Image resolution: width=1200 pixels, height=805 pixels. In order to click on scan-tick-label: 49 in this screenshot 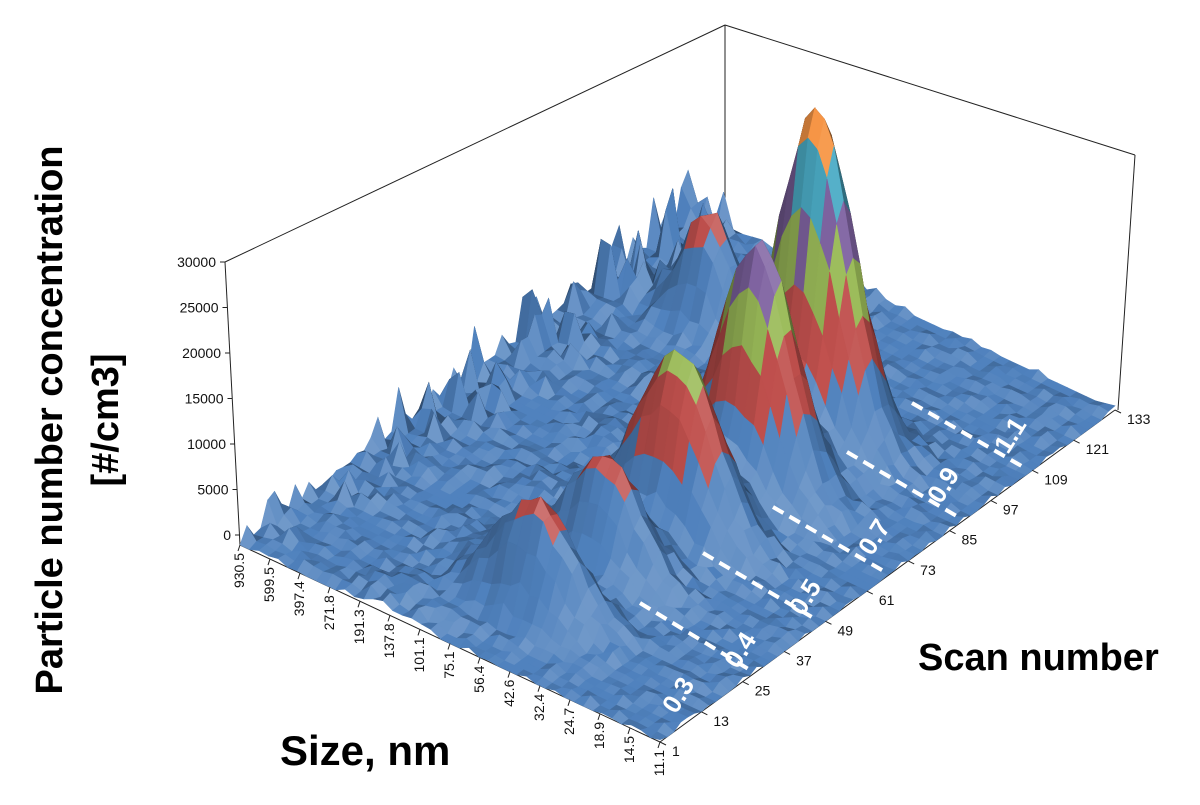, I will do `click(845, 630)`.